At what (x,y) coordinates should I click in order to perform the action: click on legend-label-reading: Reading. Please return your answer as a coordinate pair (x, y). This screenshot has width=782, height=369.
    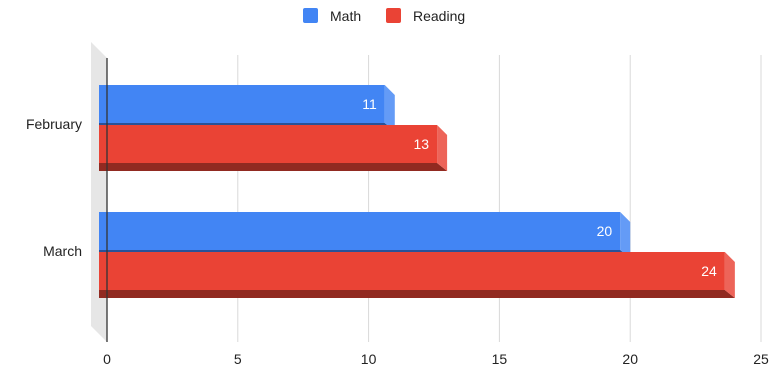
    Looking at the image, I should click on (439, 16).